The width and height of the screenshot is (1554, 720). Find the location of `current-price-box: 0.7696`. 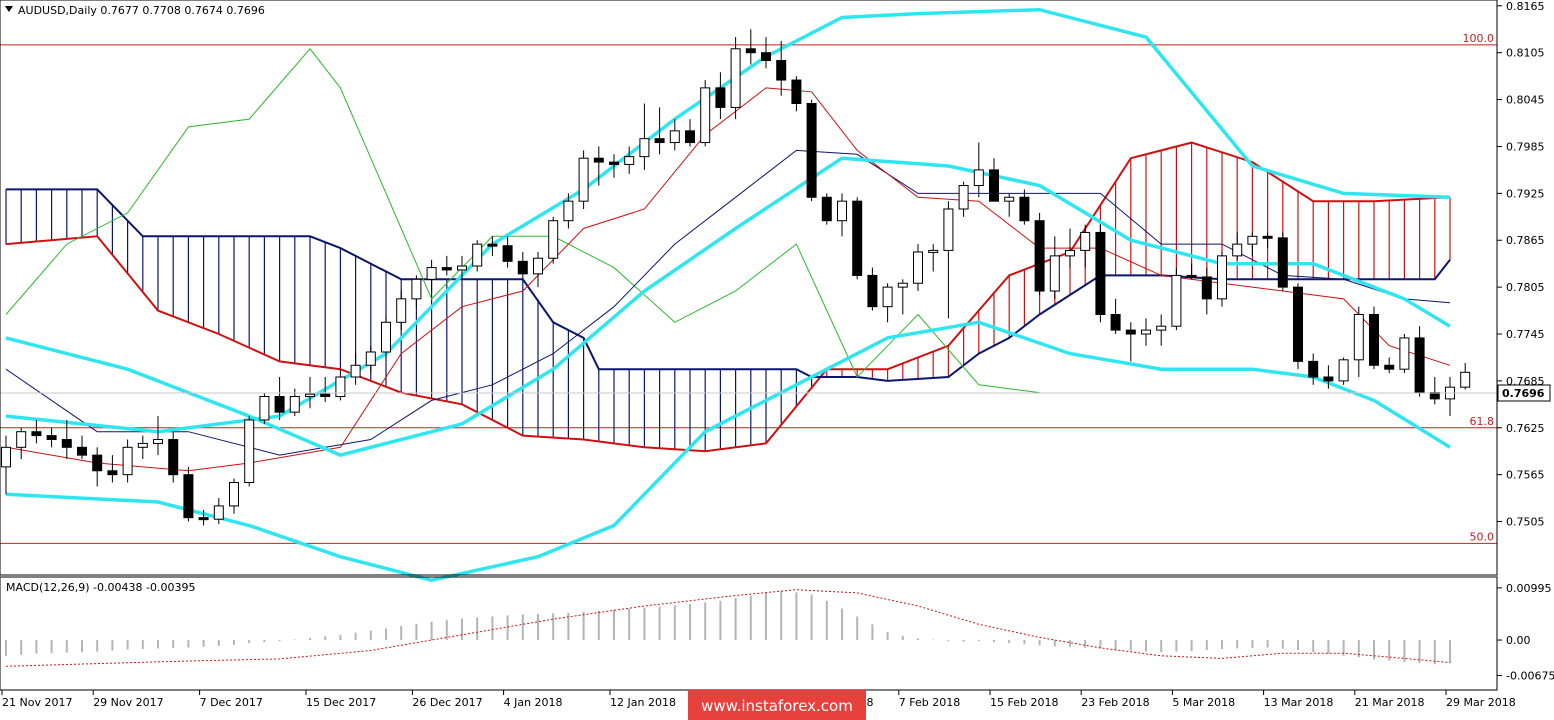

current-price-box: 0.7696 is located at coordinates (1524, 393).